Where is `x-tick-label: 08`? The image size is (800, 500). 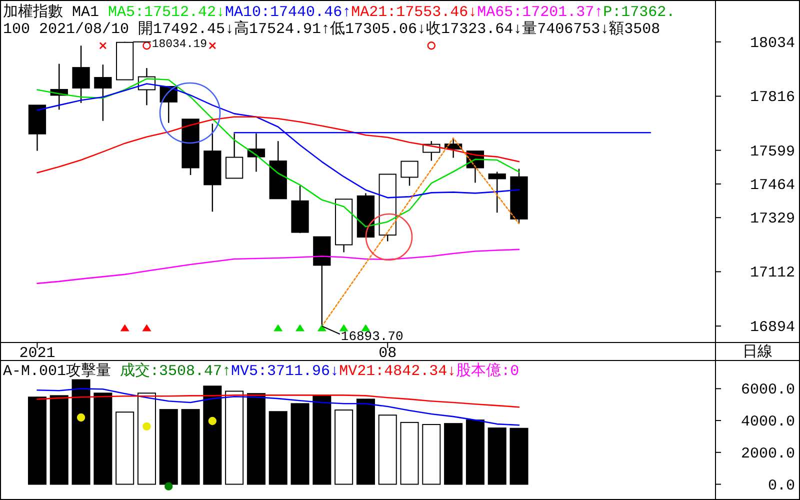
x-tick-label: 08 is located at coordinates (387, 353).